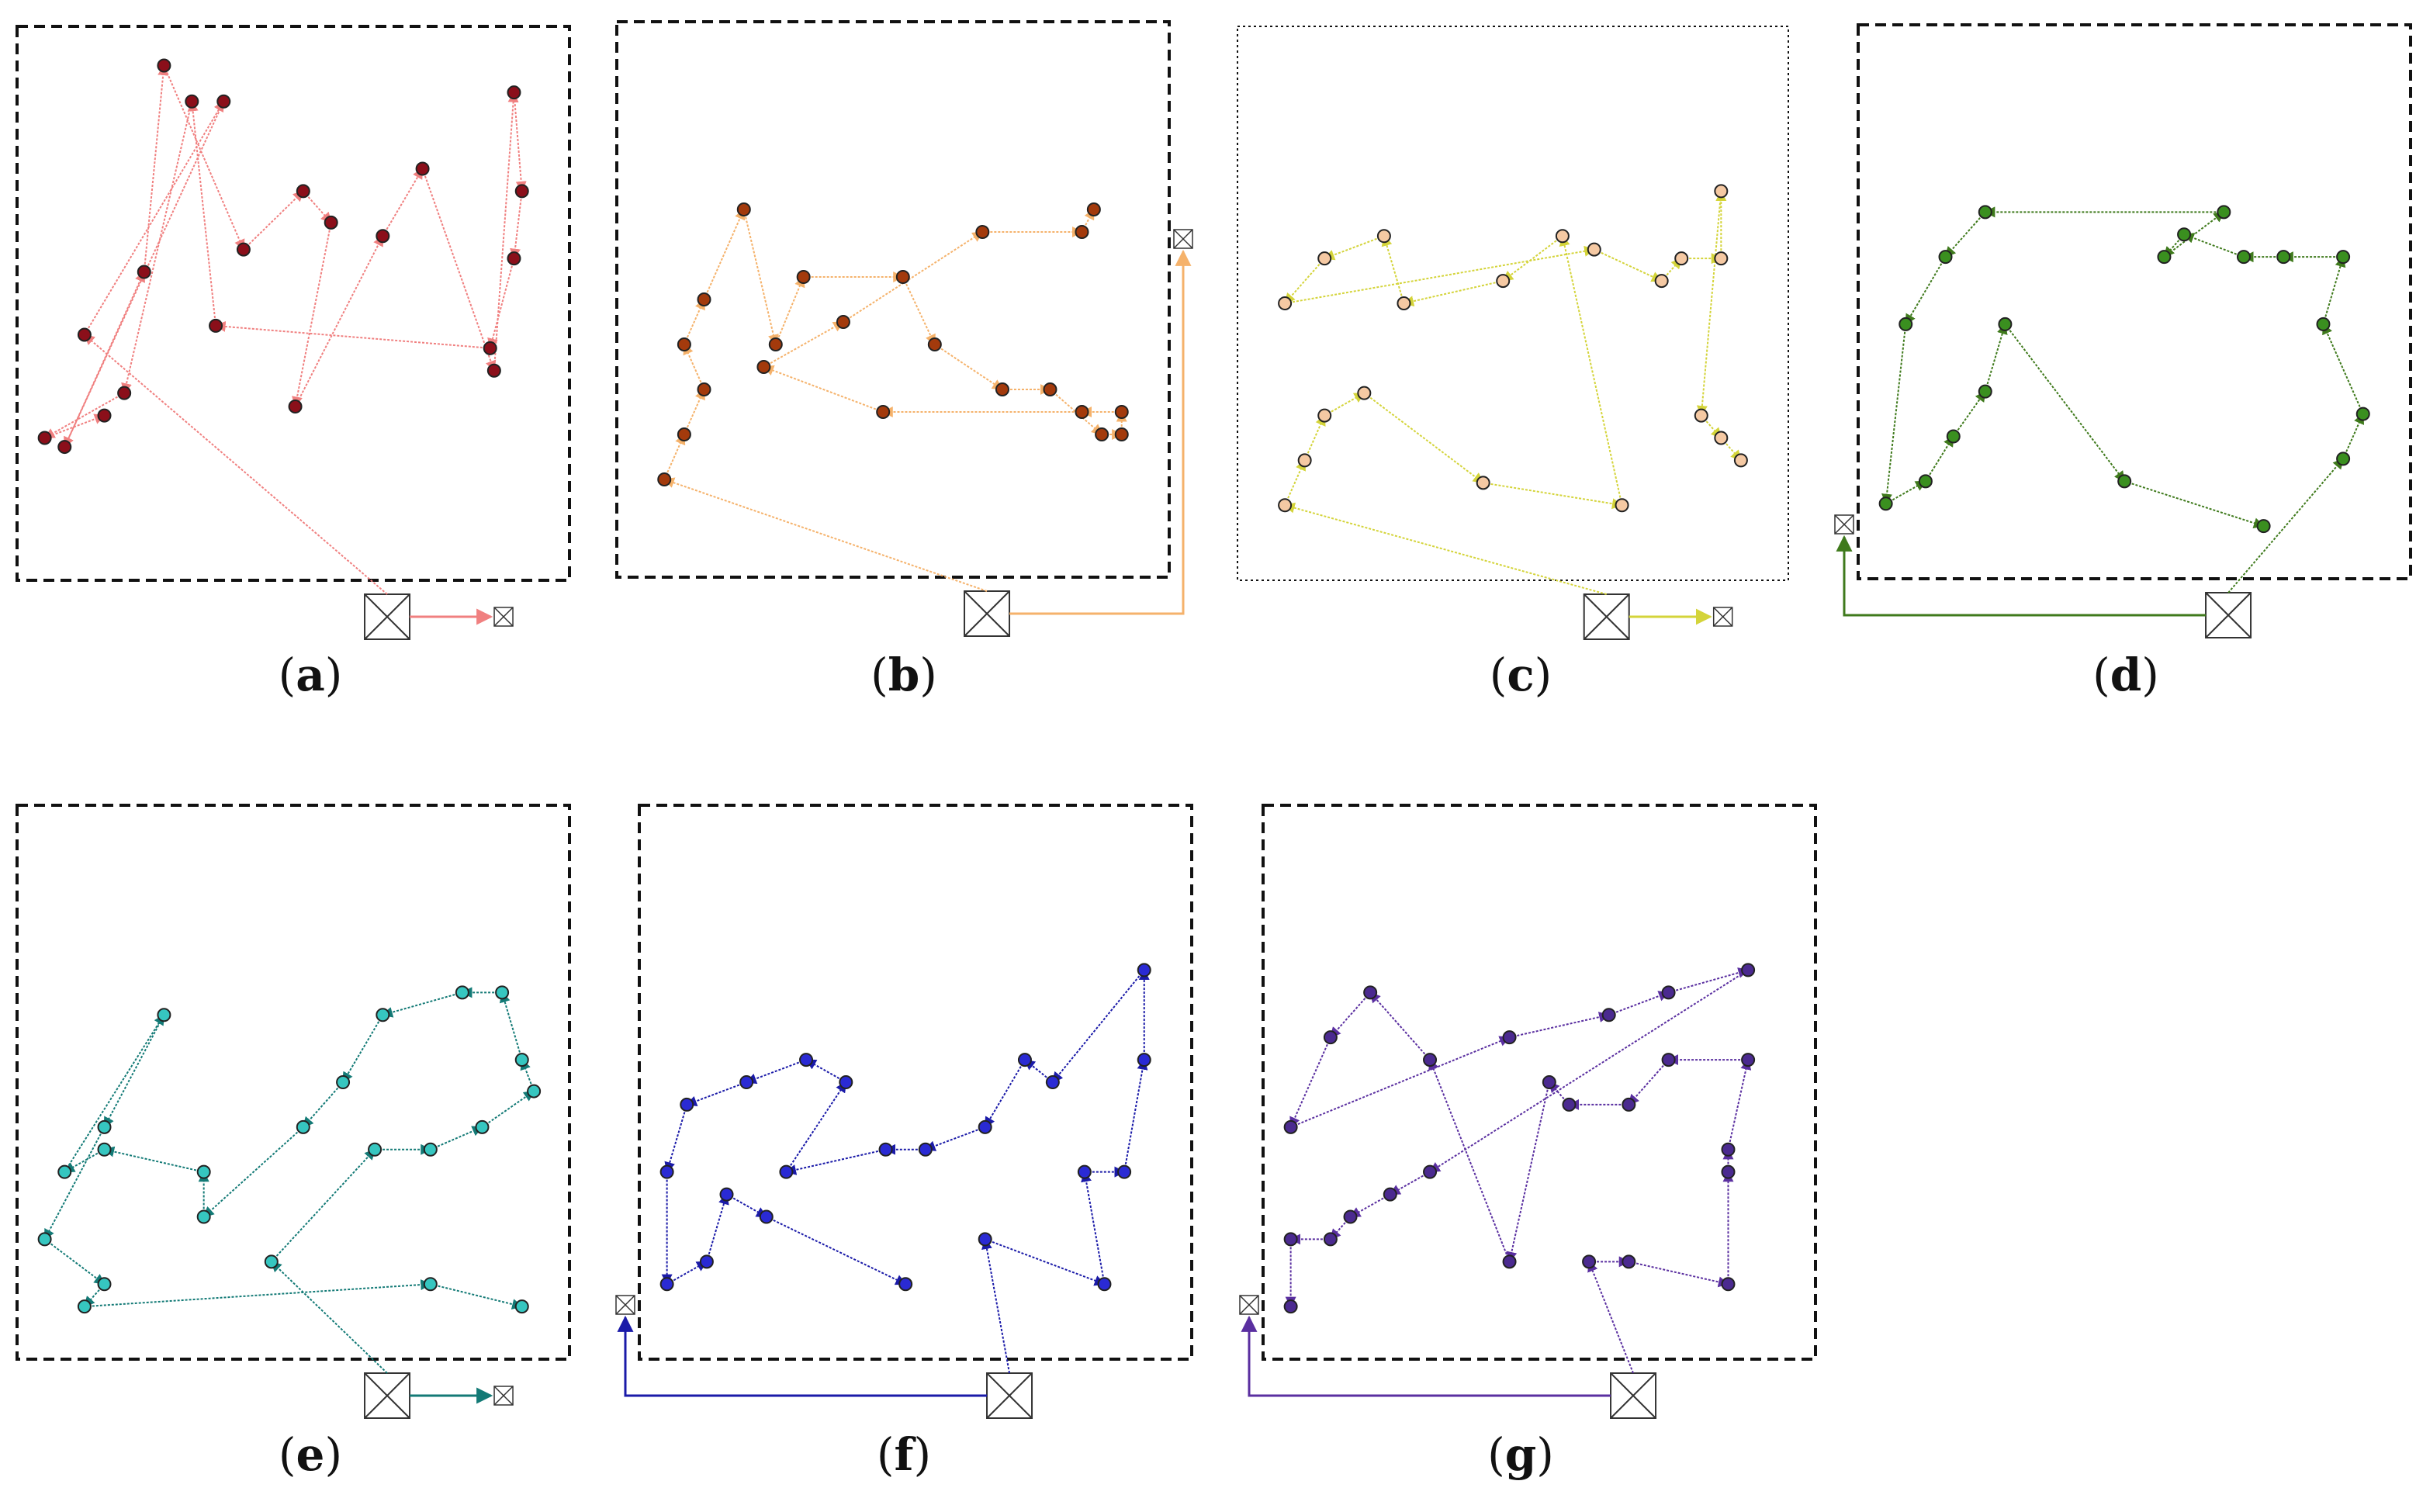  I want to click on panel-d: (d), so click(2123, 362).